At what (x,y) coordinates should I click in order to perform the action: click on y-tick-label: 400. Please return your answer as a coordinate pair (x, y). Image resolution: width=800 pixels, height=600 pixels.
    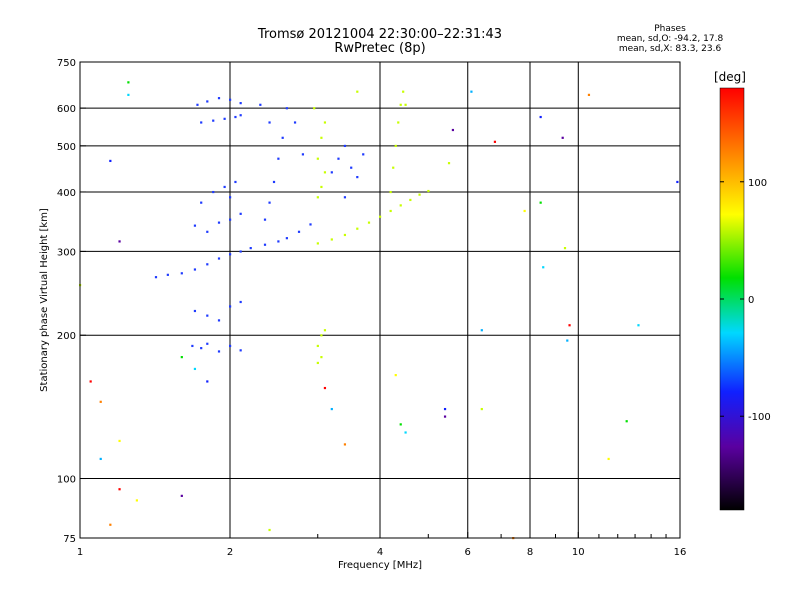
    Looking at the image, I should click on (66, 193).